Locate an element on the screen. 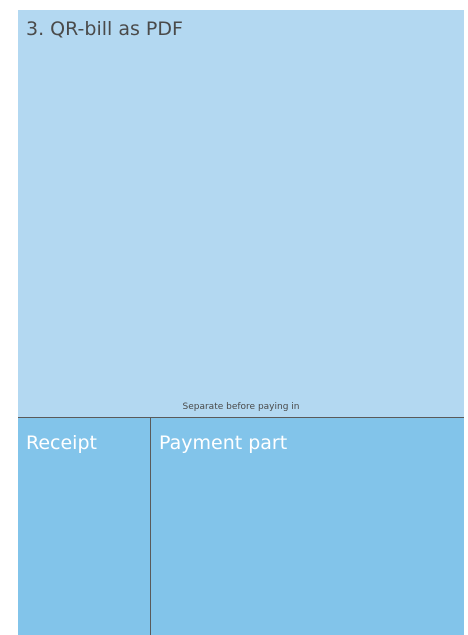 The width and height of the screenshot is (468, 635). separator-text: Separate before paying in is located at coordinates (241, 407).